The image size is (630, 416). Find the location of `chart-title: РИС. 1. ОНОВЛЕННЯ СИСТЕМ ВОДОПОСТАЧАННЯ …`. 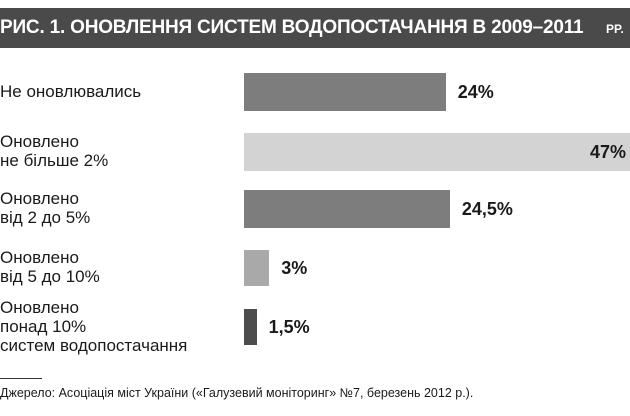

chart-title: РИС. 1. ОНОВЛЕННЯ СИСТЕМ ВОДОПОСТАЧАННЯ … is located at coordinates (292, 27).